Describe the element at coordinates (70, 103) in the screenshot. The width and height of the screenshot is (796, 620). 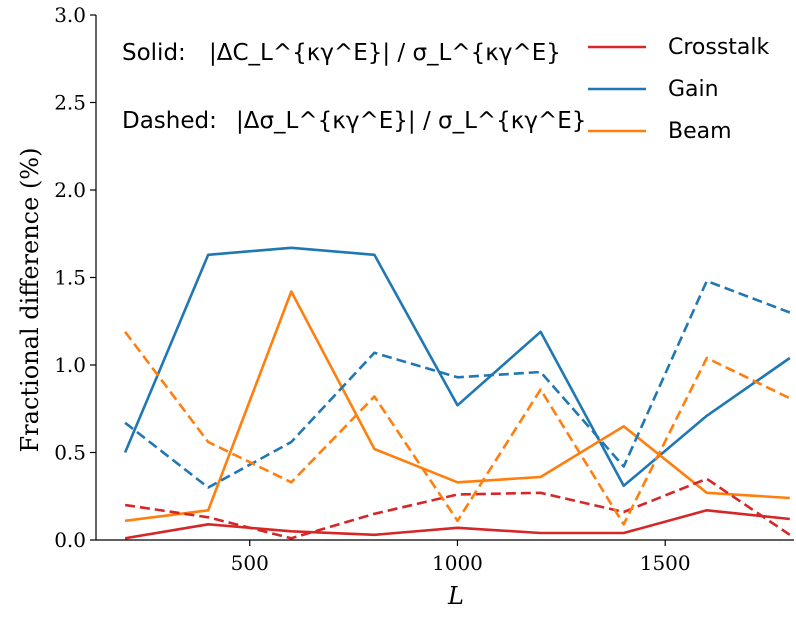
I see `y-tick-label: 2.5` at that location.